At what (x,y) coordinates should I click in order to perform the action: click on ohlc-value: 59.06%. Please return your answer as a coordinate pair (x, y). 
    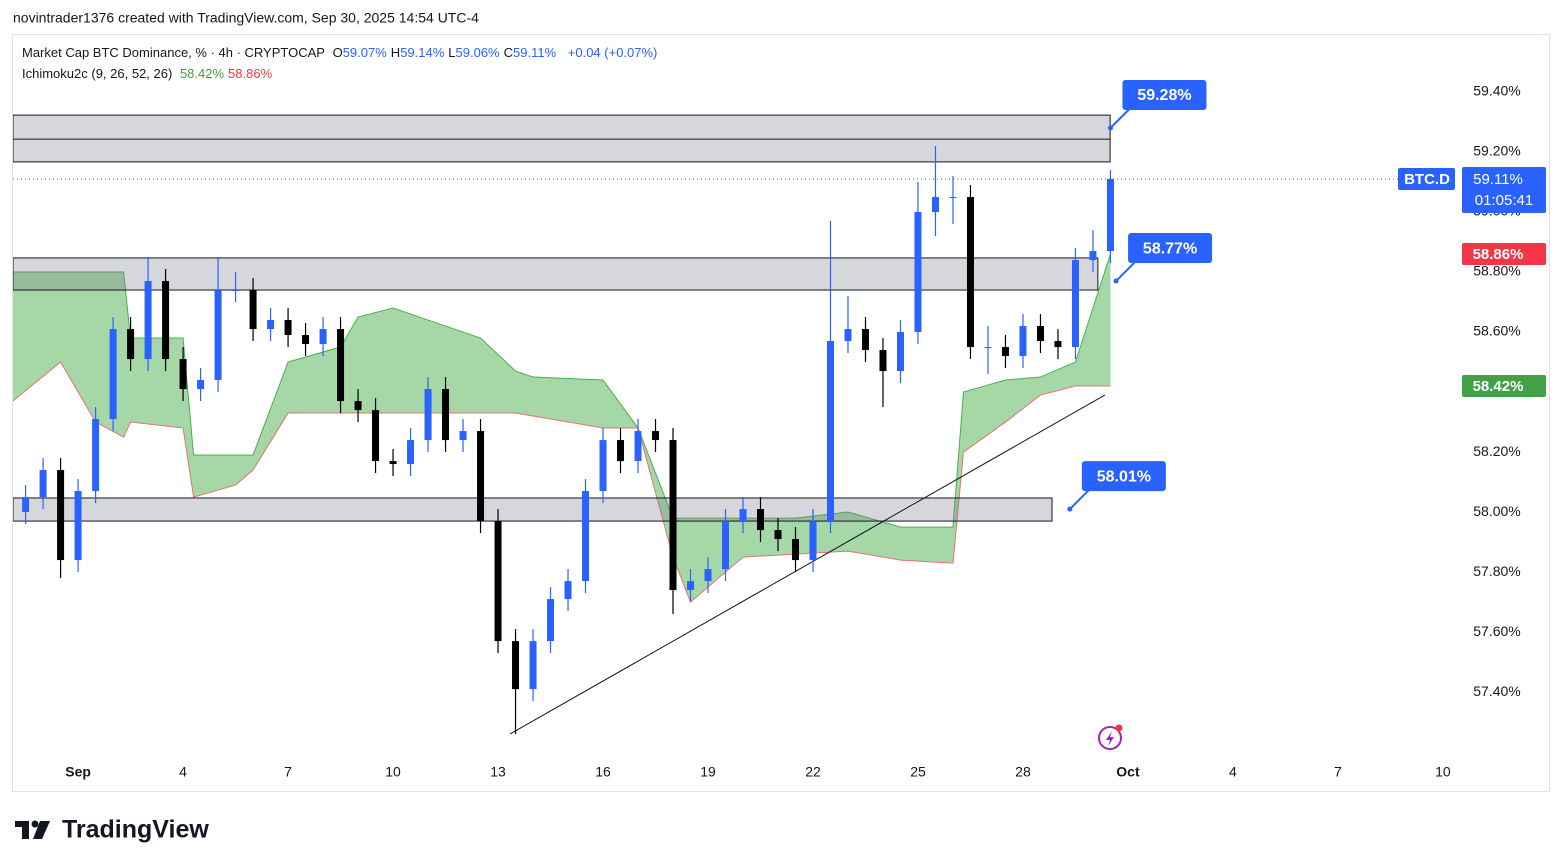
    Looking at the image, I should click on (477, 52).